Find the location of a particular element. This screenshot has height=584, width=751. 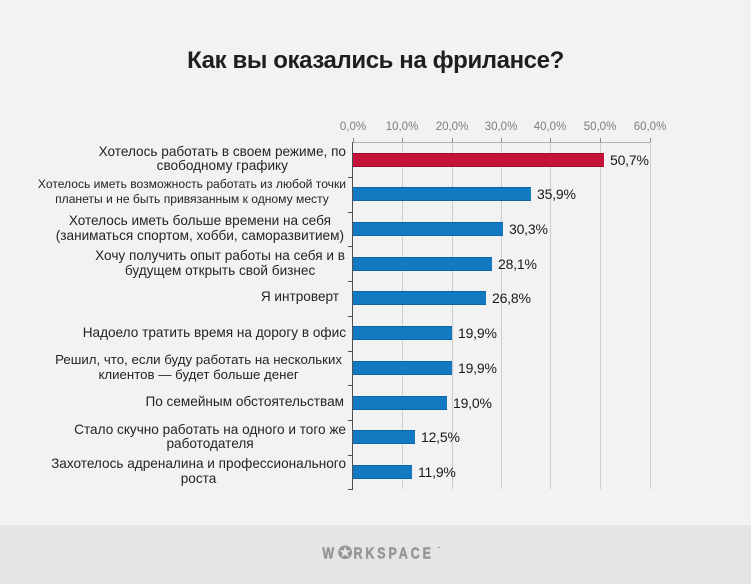

svg-text: W is located at coordinates (328, 553).